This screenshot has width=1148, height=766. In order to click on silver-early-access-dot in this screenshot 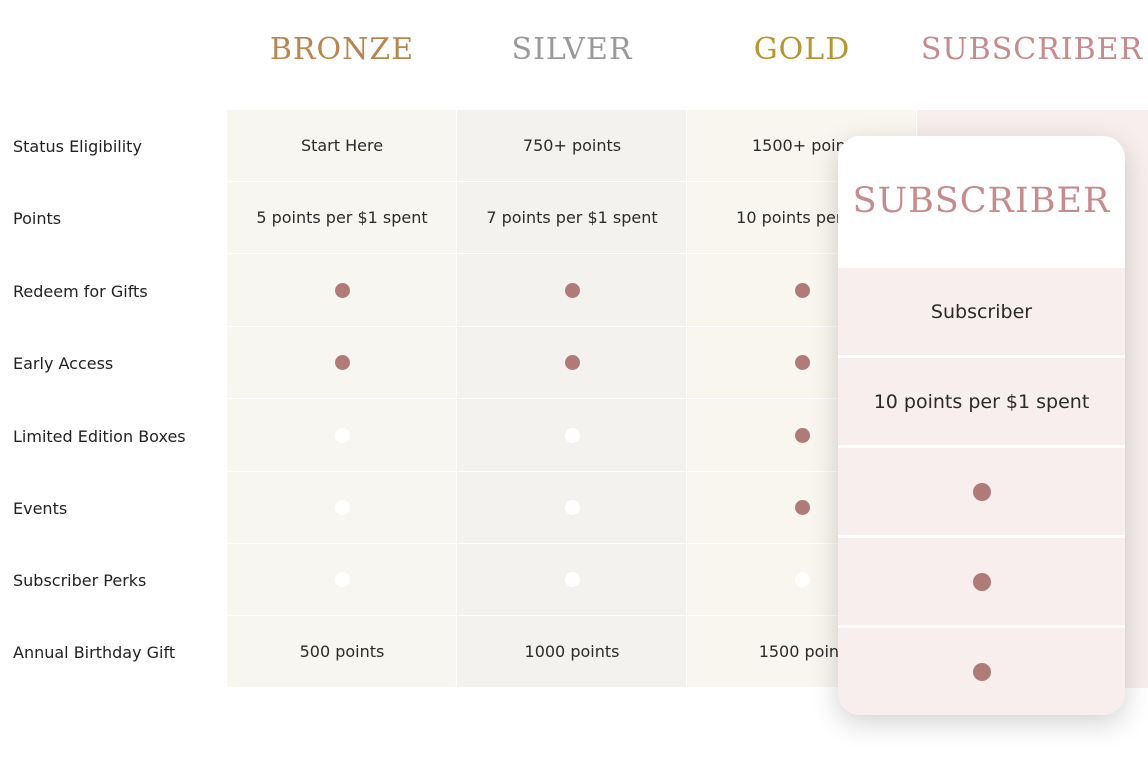, I will do `click(572, 362)`.